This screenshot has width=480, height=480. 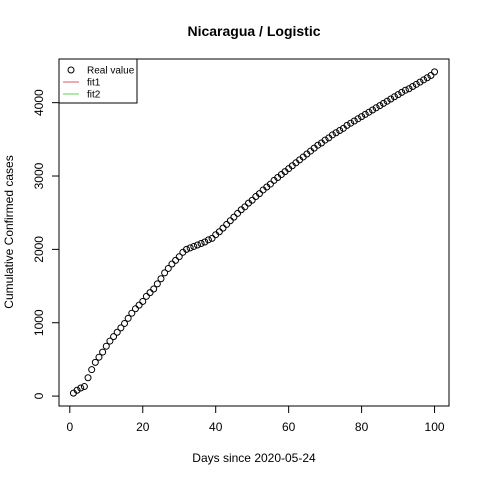 What do you see at coordinates (94, 83) in the screenshot?
I see `legend-label: fit1` at bounding box center [94, 83].